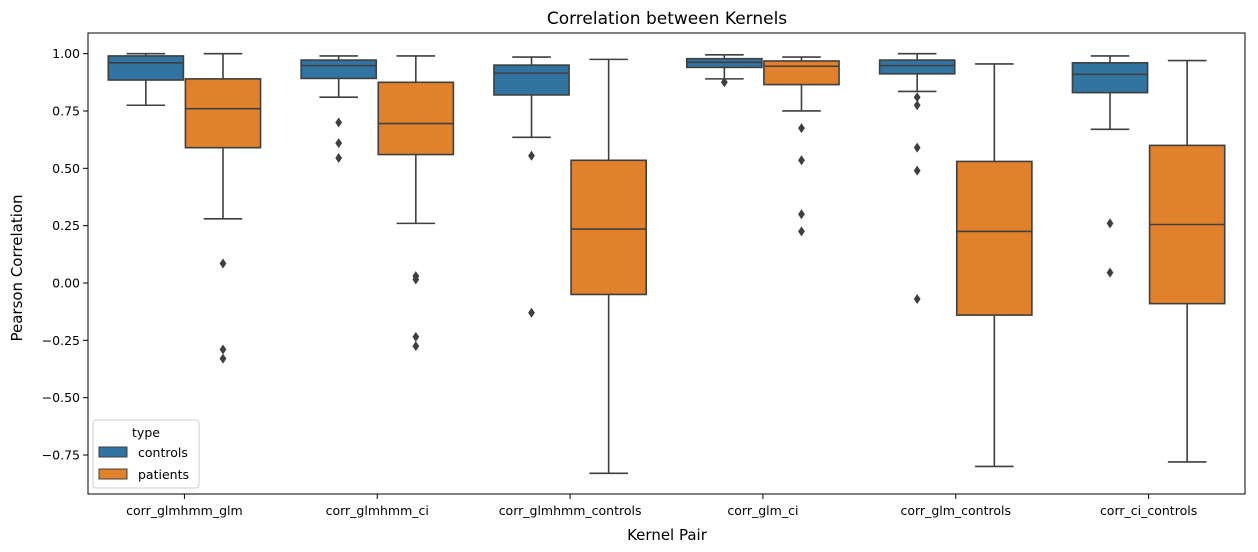 The image size is (1258, 552). I want to click on y-tick-label: −0.50, so click(61, 397).